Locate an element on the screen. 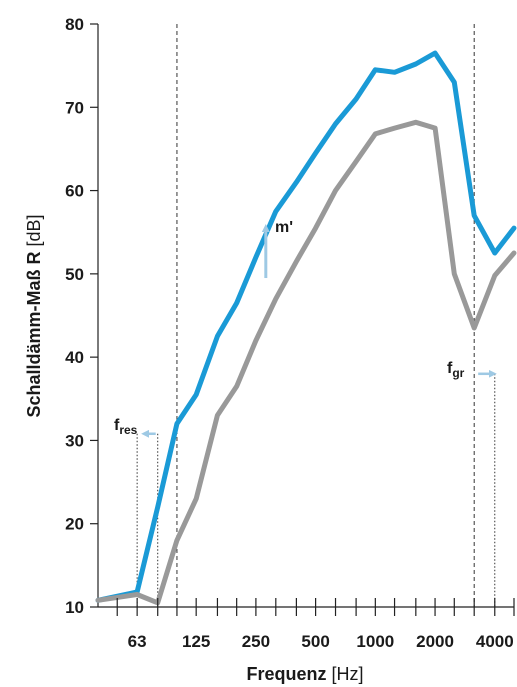 The height and width of the screenshot is (687, 517). y-tick-label-60: 60 is located at coordinates (74, 191).